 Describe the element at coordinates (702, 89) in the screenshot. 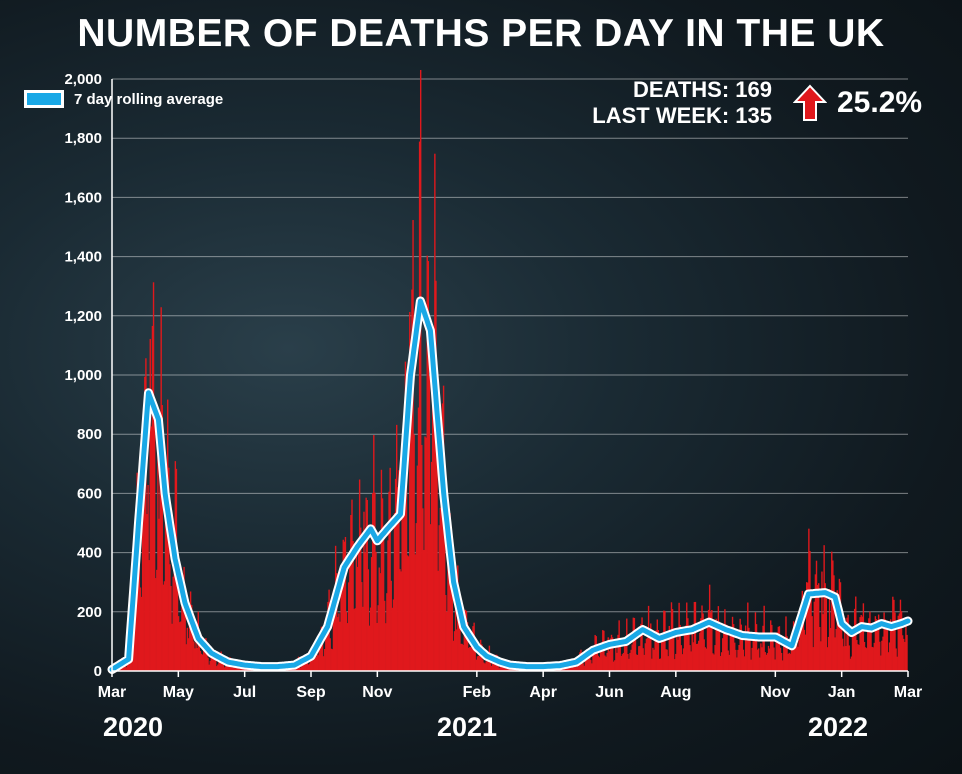

I see `deaths-stat: DEATHS: 169` at that location.